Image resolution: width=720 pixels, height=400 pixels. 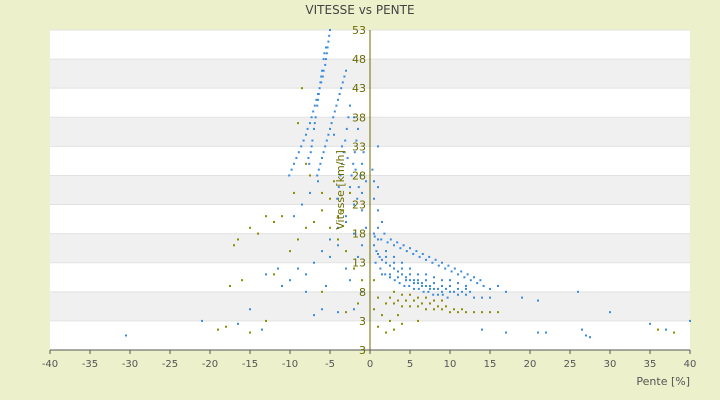 What do you see at coordinates (359, 263) in the screenshot?
I see `y-tick-label: 13` at bounding box center [359, 263].